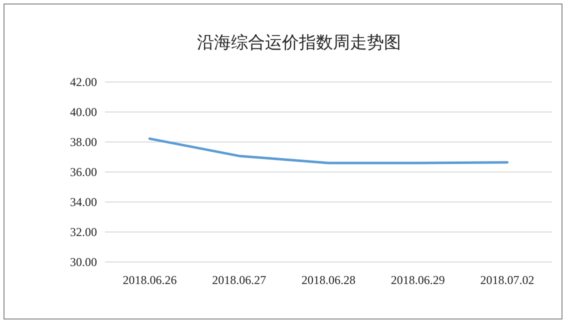 This screenshot has height=325, width=568. Describe the element at coordinates (83, 262) in the screenshot. I see `y-tick-label: 30.00` at that location.